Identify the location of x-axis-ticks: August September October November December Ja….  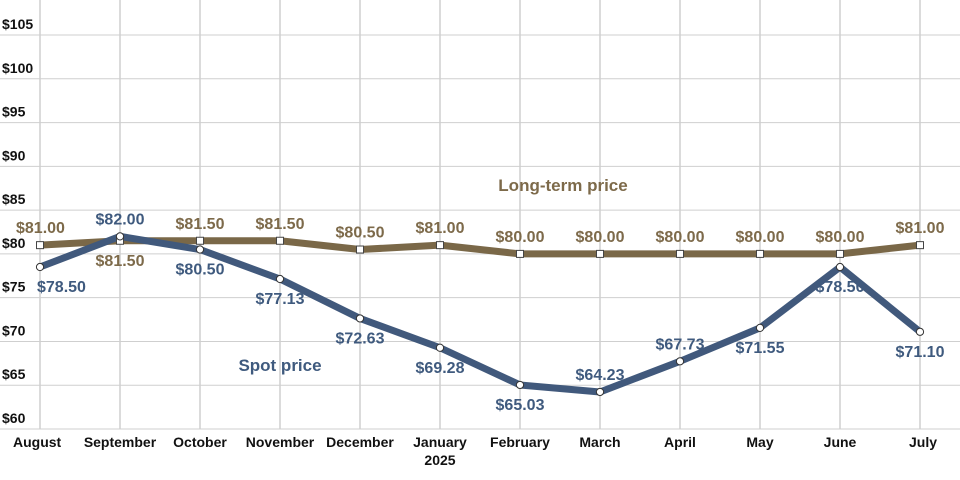
(475, 451).